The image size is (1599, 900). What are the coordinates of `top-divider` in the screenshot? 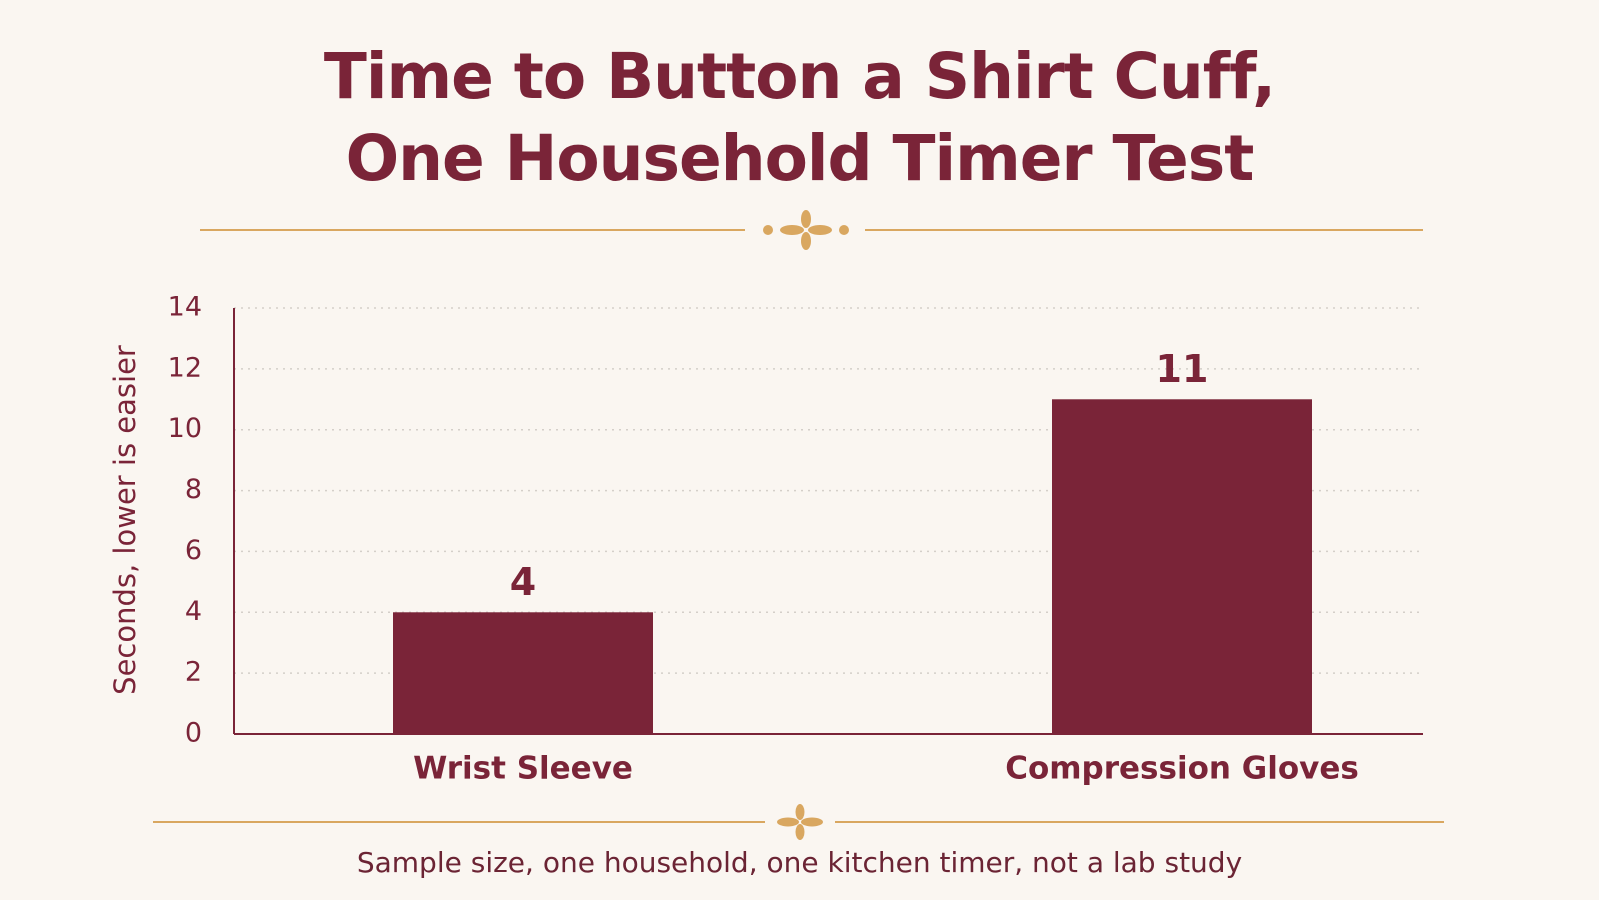 It's located at (811, 230).